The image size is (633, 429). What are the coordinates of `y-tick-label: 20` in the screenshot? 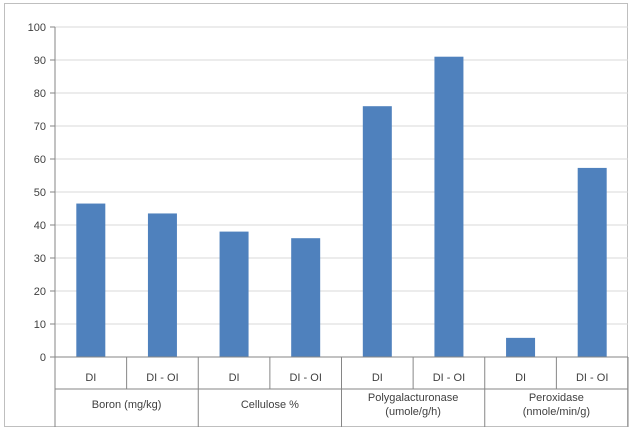 It's located at (40, 292).